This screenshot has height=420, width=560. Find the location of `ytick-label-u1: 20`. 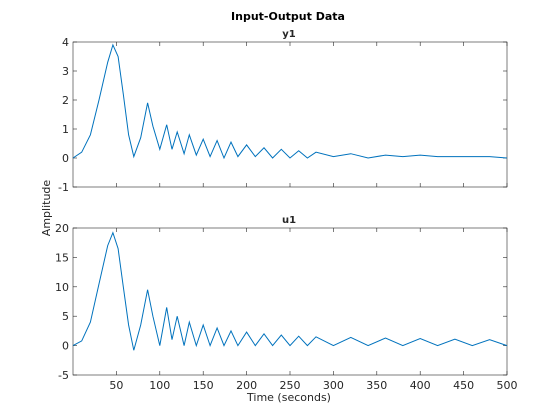

ytick-label-u1: 20 is located at coordinates (62, 228).